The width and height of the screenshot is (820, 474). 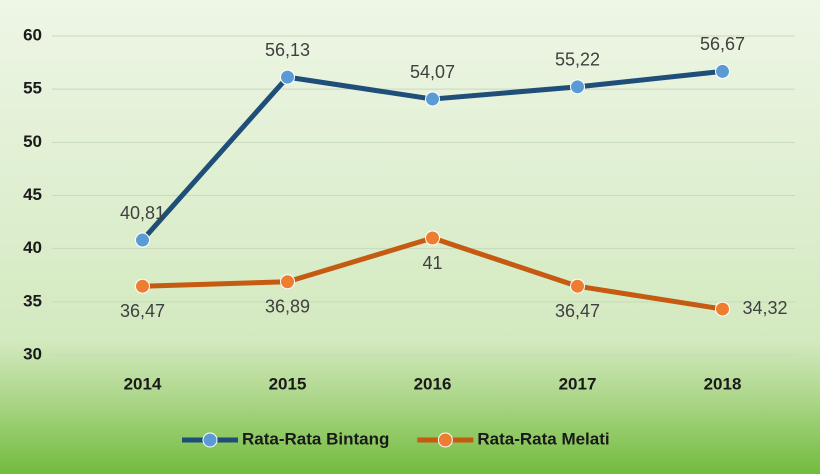 I want to click on legend-label: Rata-Rata Melati, so click(x=543, y=438).